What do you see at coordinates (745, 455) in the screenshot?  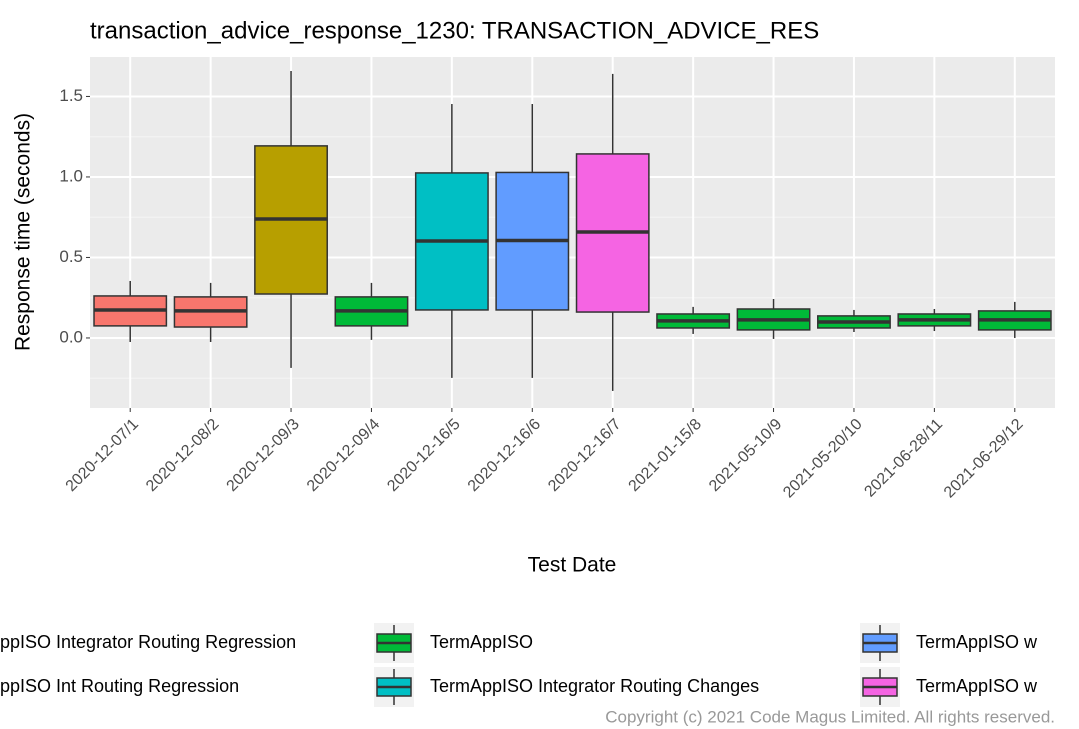 I see `x-tick-label: 2021-05-10/9` at bounding box center [745, 455].